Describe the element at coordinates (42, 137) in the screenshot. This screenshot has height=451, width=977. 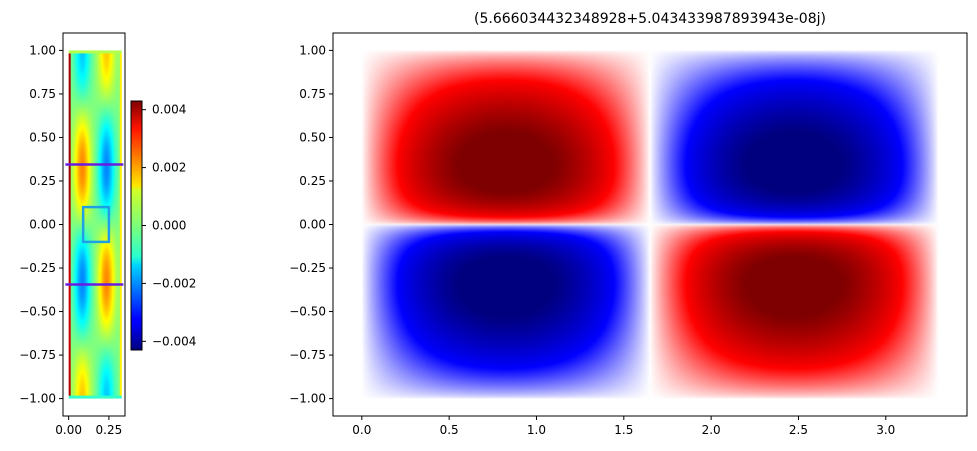
I see `left-ytick-label-2: 0.50` at that location.